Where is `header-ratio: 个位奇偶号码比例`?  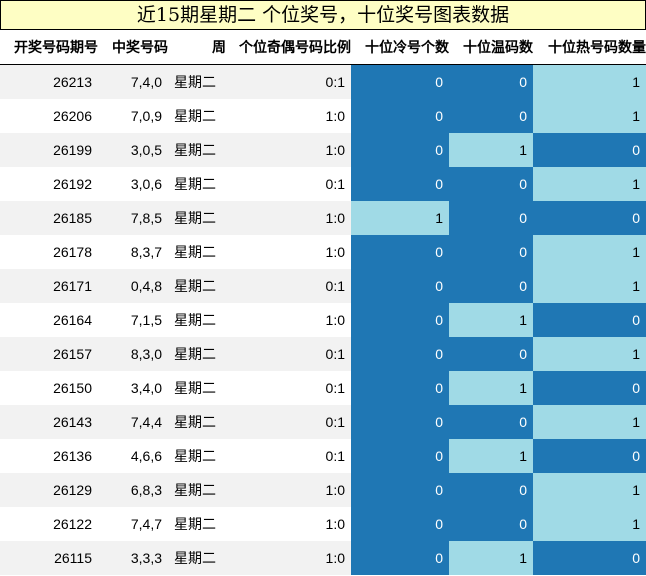
header-ratio: 个位奇偶号码比例 is located at coordinates (288, 47).